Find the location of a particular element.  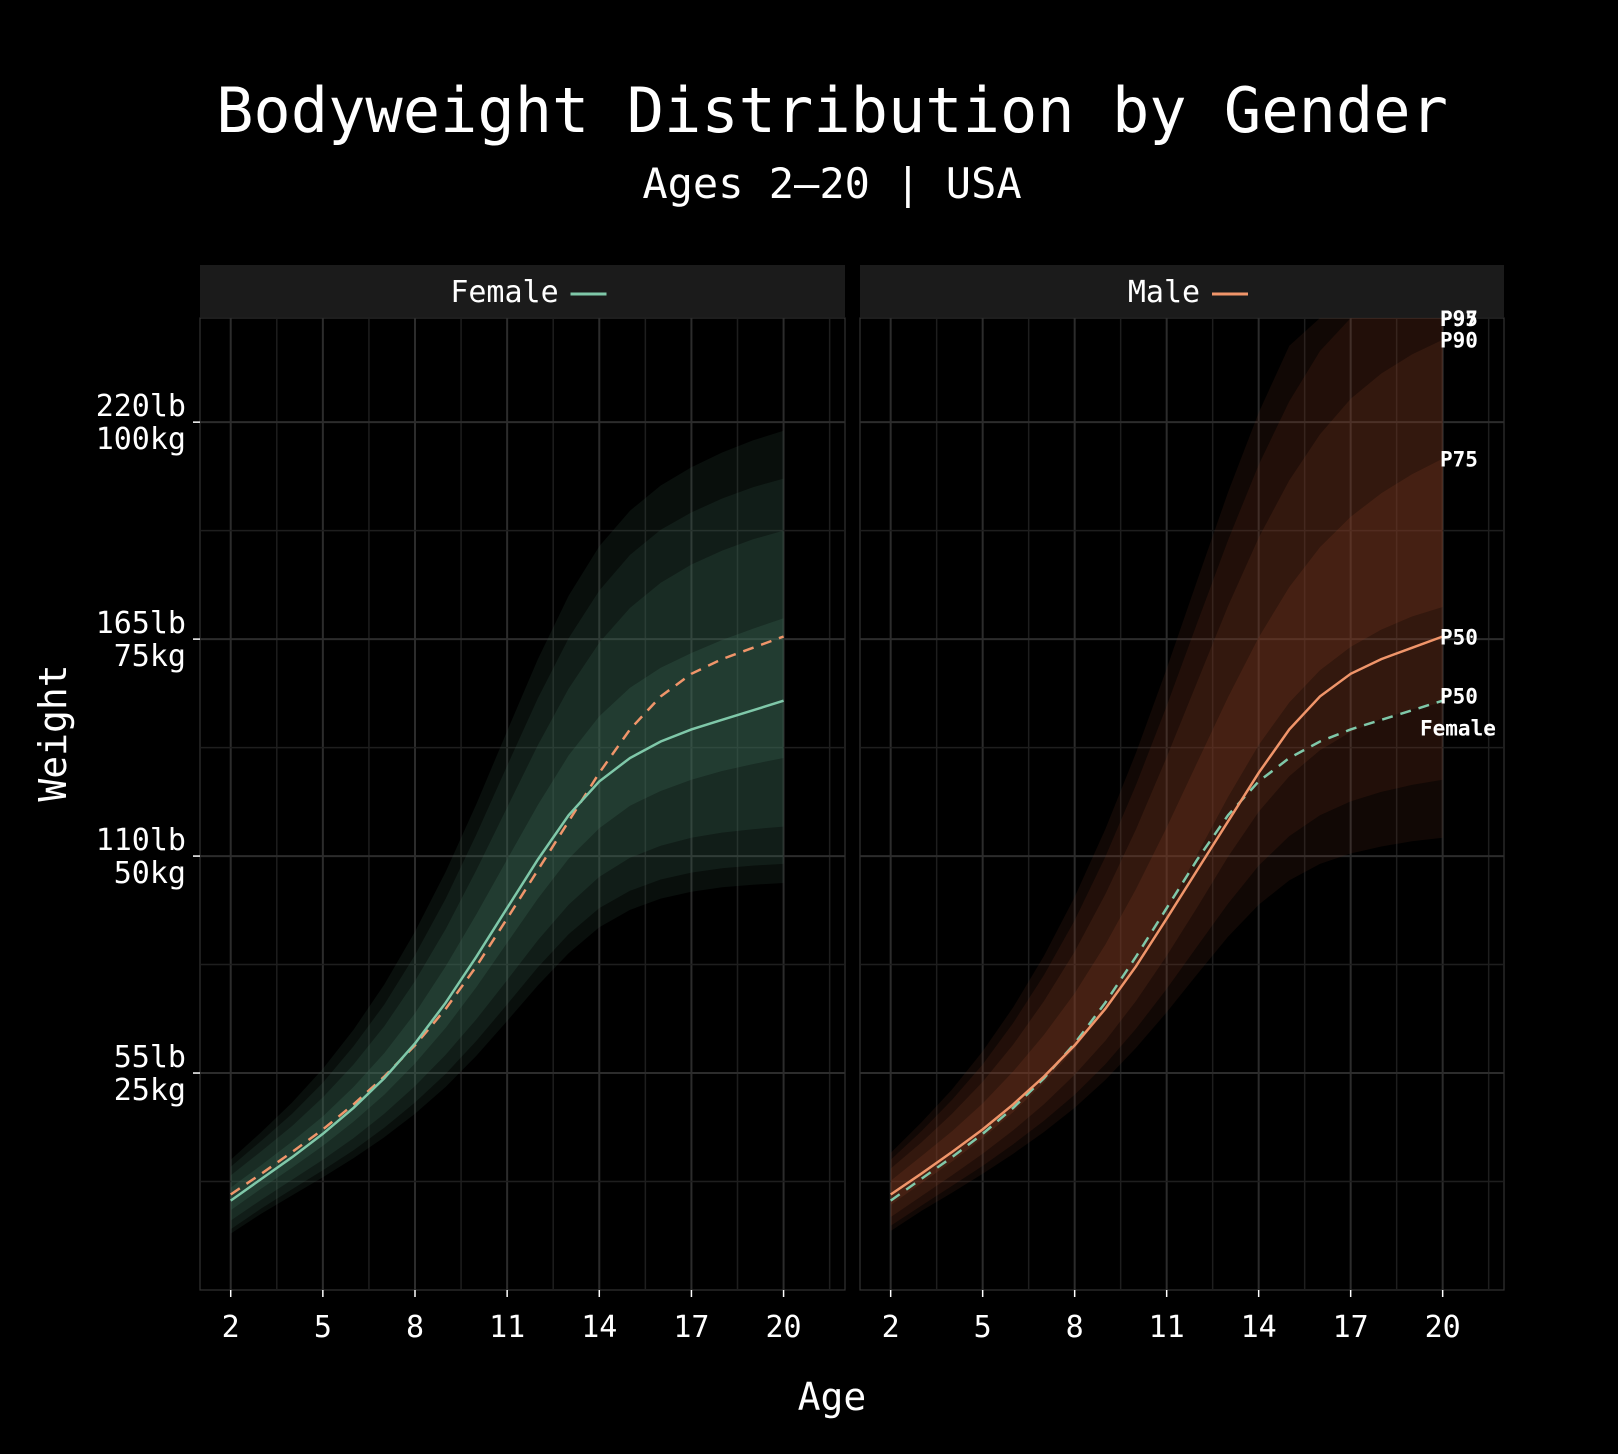

end-label-p97: P97 is located at coordinates (1459, 319).